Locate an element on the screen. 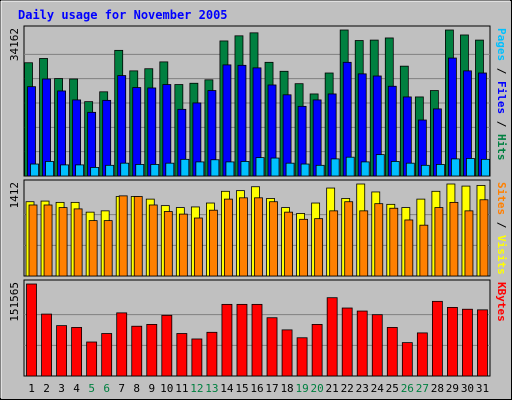 The image size is (512, 400). panel-max-label: 34162 is located at coordinates (14, 44).